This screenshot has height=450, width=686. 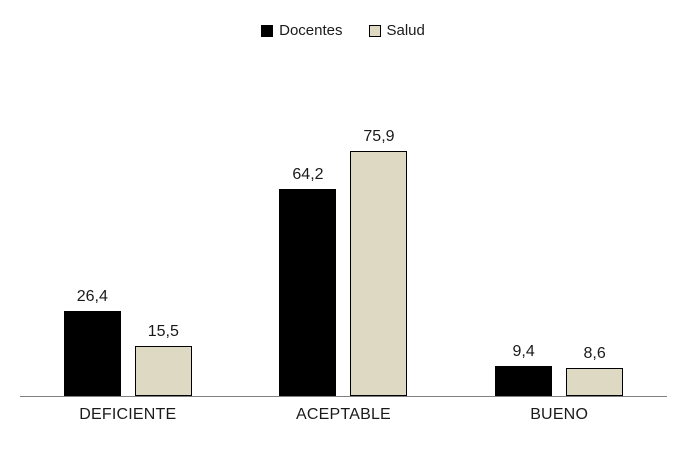 What do you see at coordinates (311, 30) in the screenshot?
I see `legend-label: Docentes` at bounding box center [311, 30].